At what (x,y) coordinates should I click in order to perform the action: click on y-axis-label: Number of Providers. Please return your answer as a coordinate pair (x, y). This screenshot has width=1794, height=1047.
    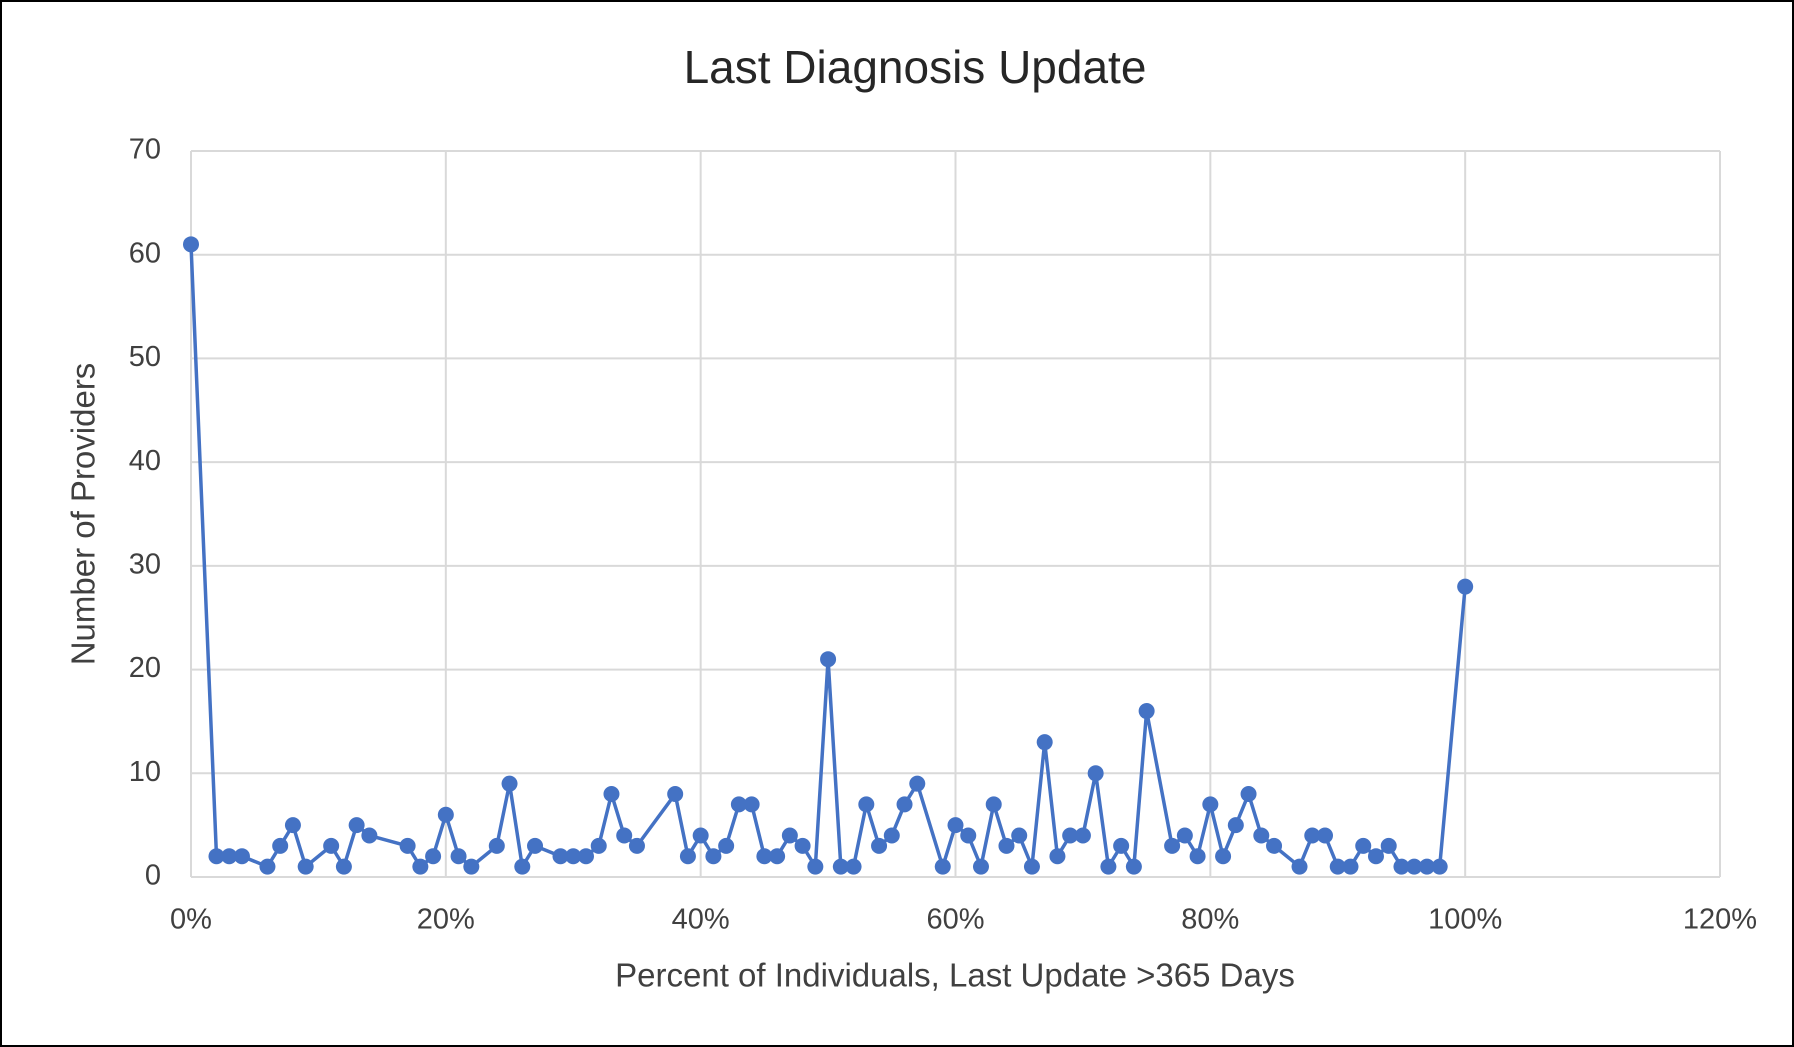
    Looking at the image, I should click on (83, 514).